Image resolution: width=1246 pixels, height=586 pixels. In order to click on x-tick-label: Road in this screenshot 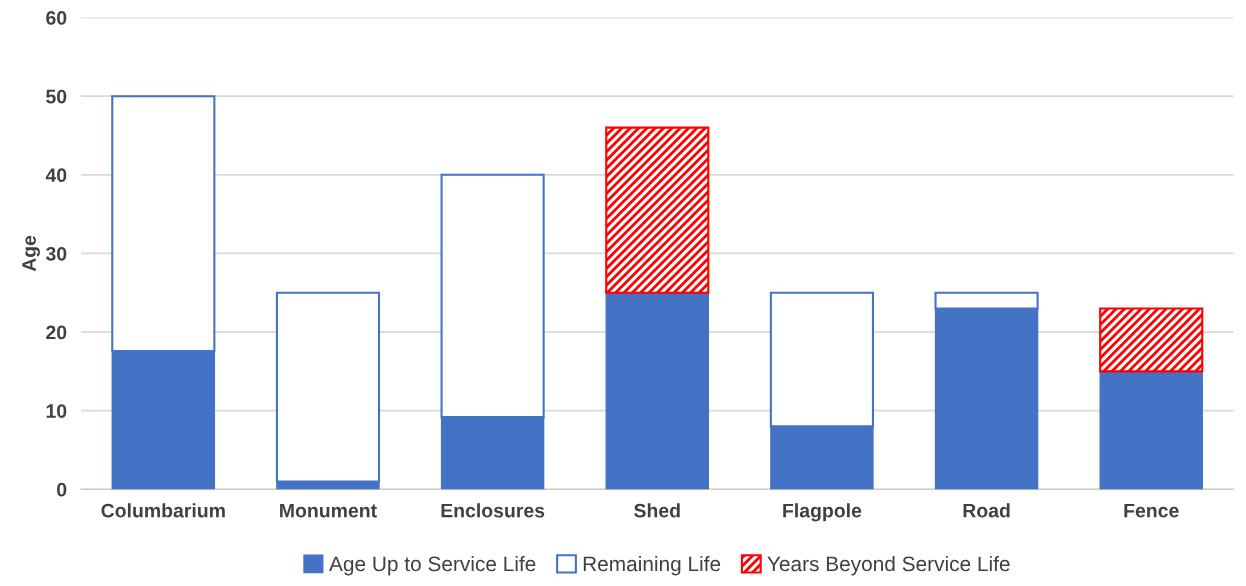, I will do `click(986, 510)`.